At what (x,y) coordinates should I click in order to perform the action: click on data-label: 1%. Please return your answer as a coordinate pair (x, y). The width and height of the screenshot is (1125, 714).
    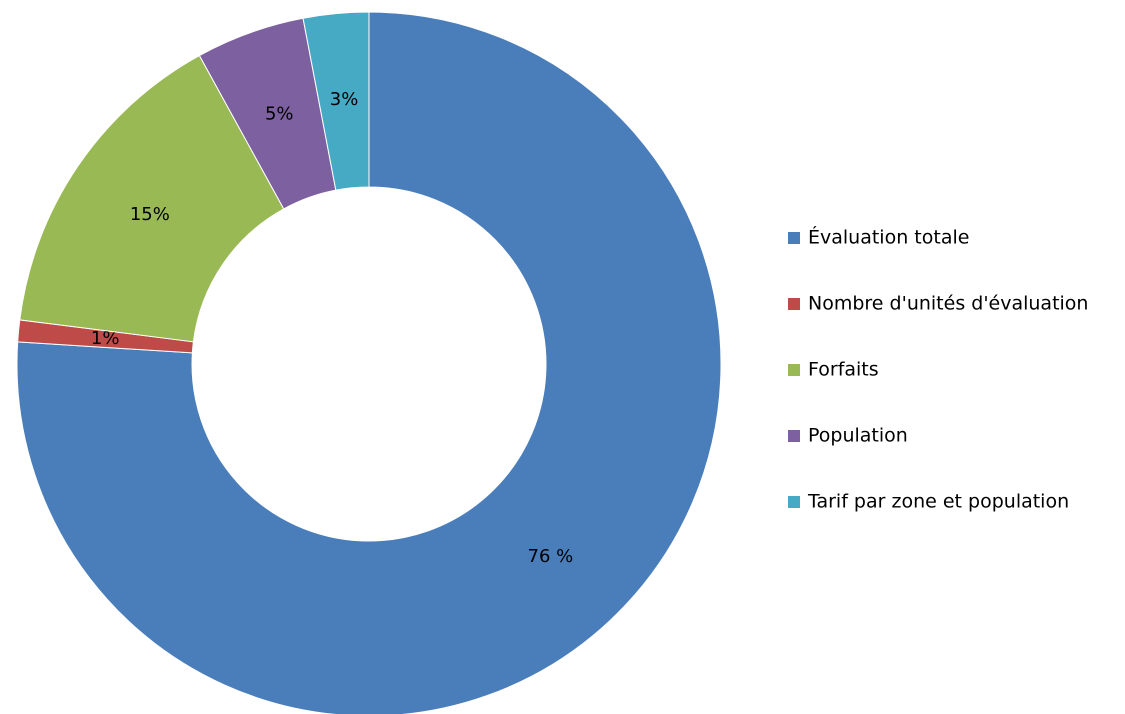
    Looking at the image, I should click on (105, 338).